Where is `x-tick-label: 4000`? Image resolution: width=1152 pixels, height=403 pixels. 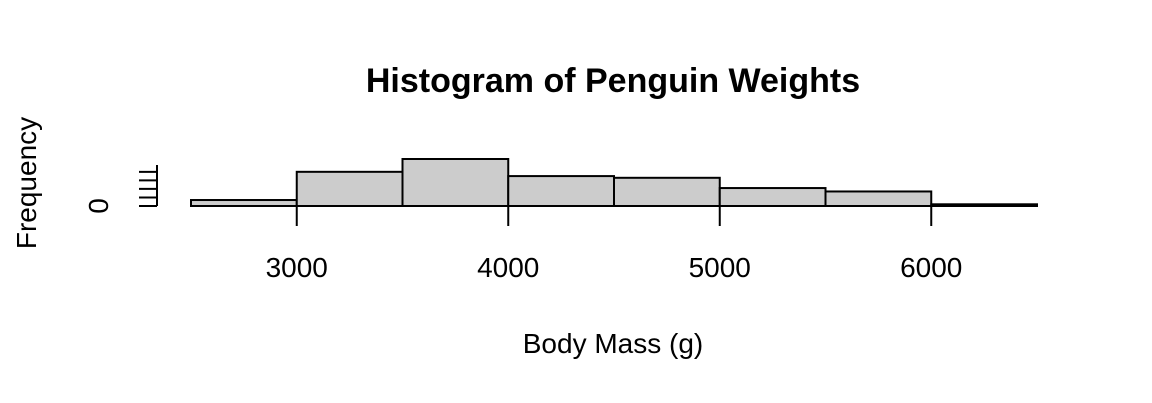
x-tick-label: 4000 is located at coordinates (508, 267).